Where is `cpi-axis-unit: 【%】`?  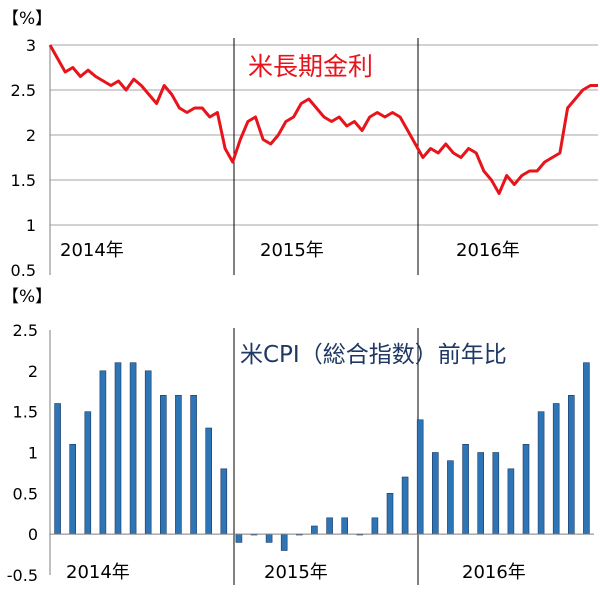 cpi-axis-unit: 【%】 is located at coordinates (27, 297).